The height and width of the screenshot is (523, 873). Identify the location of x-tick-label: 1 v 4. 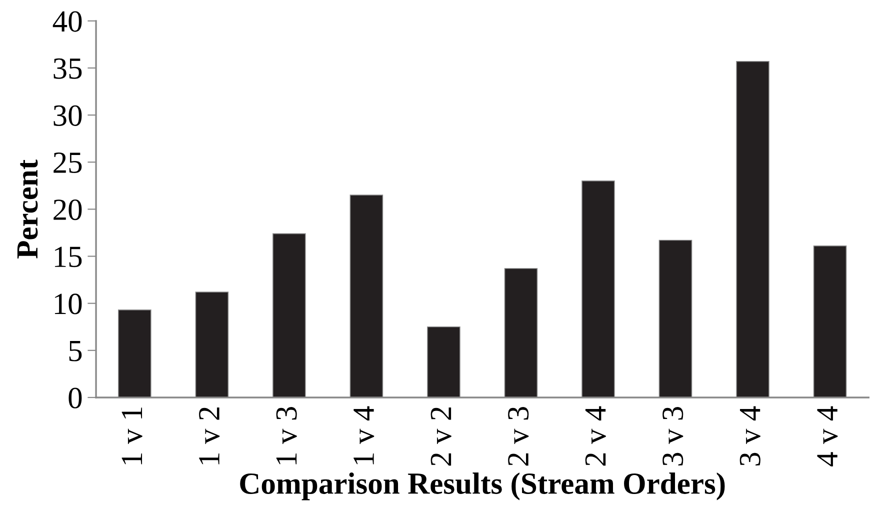
(364, 435).